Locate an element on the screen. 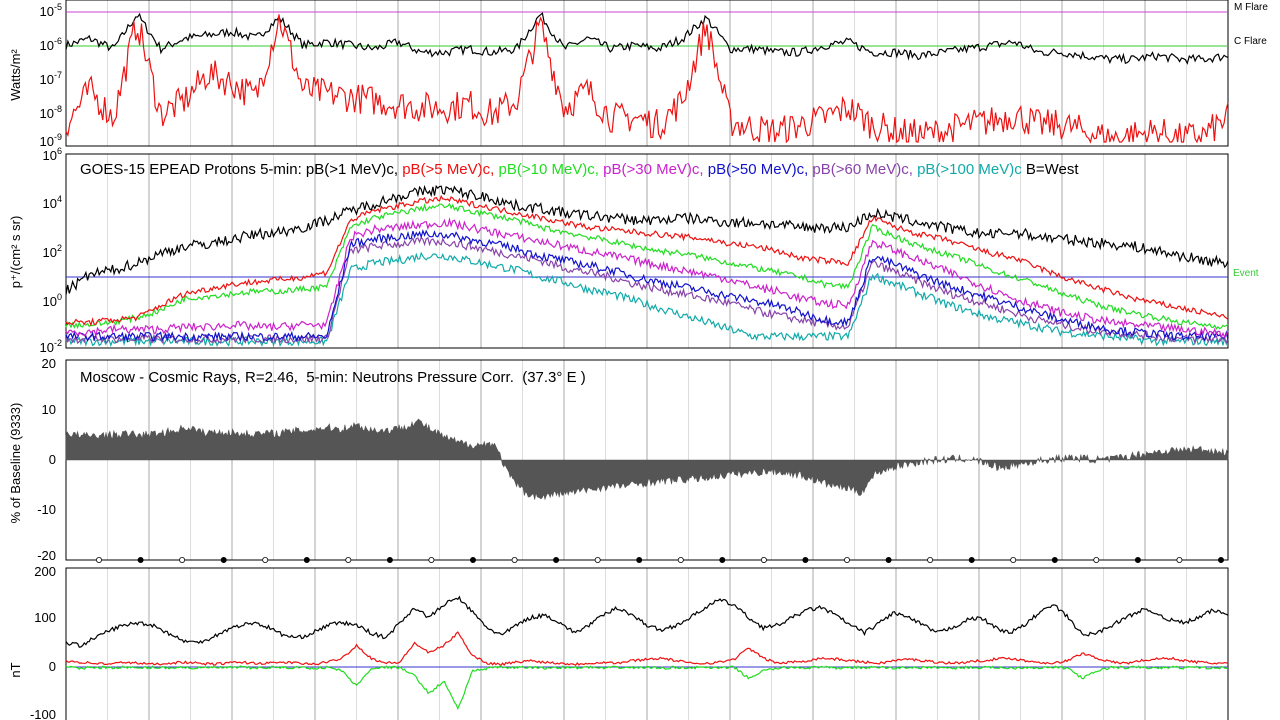  cosmic-series is located at coordinates (647, 459).